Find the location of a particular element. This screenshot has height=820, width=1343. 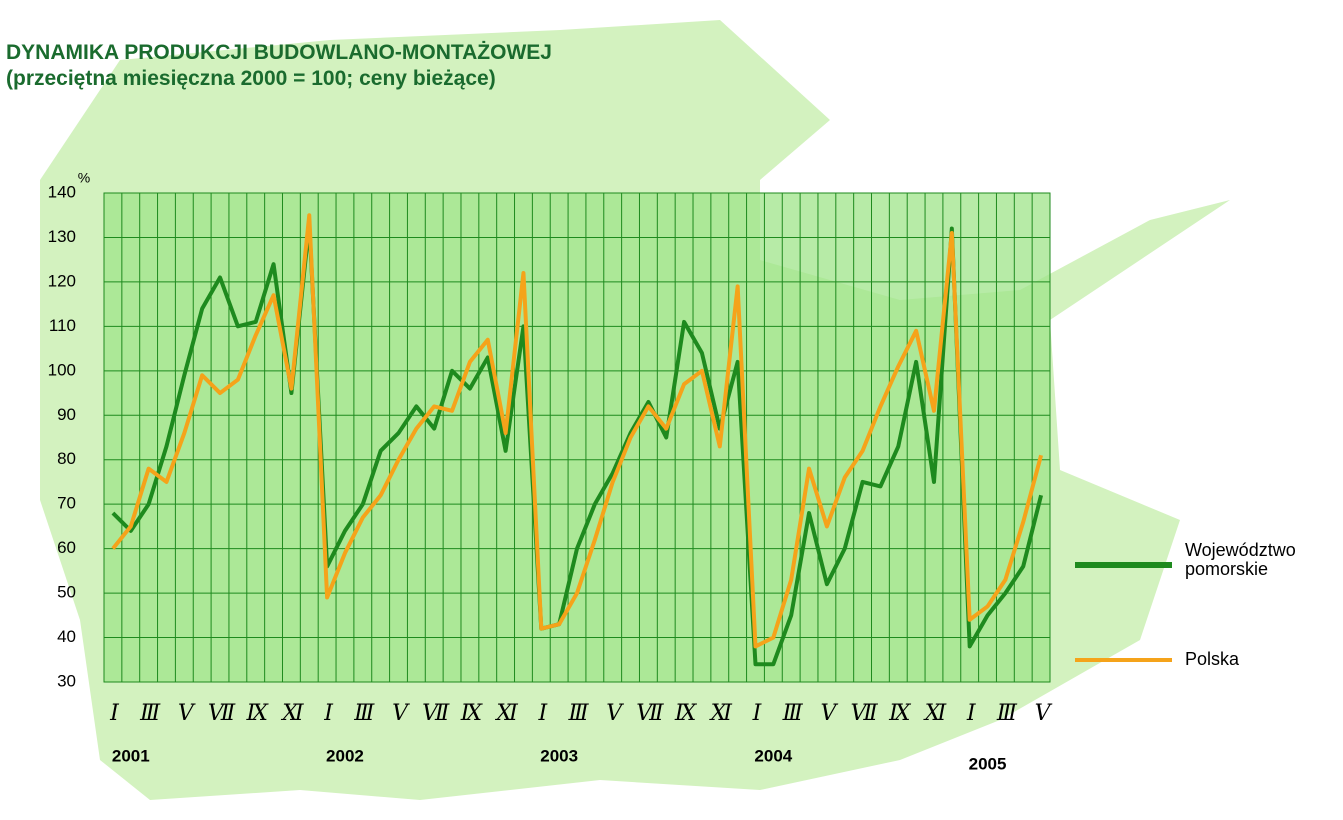

year-label: 2005 is located at coordinates (988, 763).